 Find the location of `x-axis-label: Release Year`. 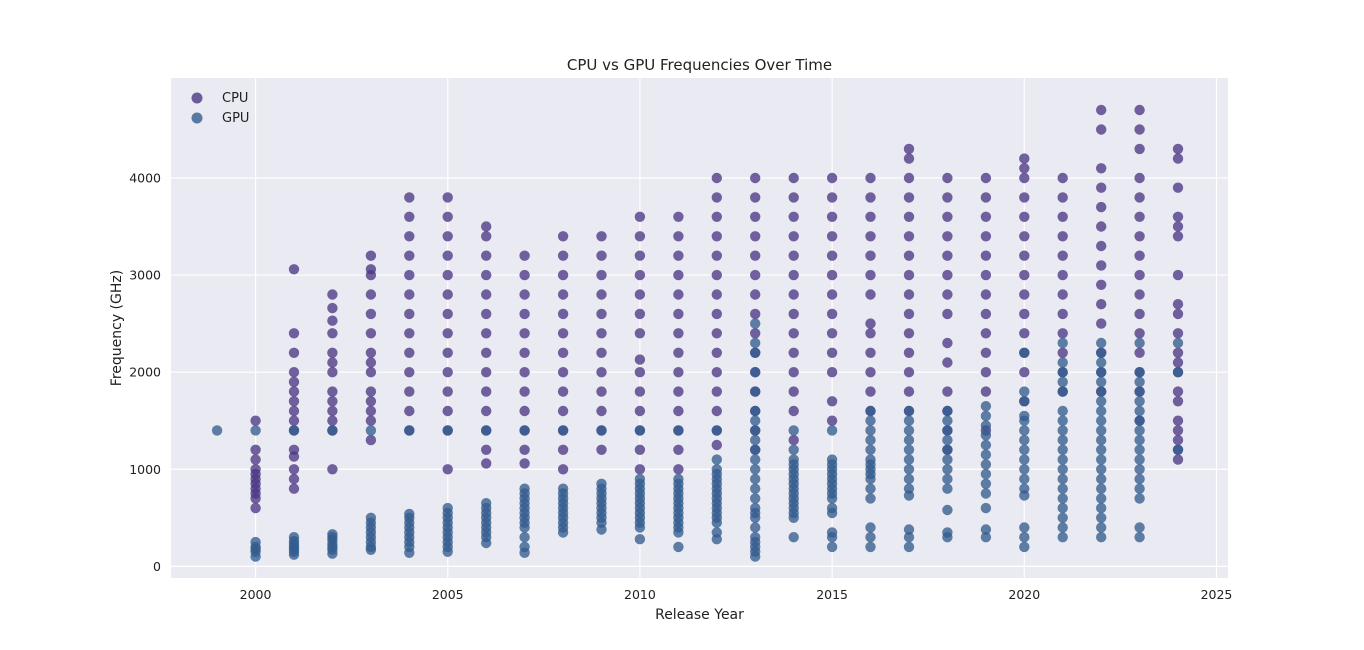

x-axis-label: Release Year is located at coordinates (699, 615).